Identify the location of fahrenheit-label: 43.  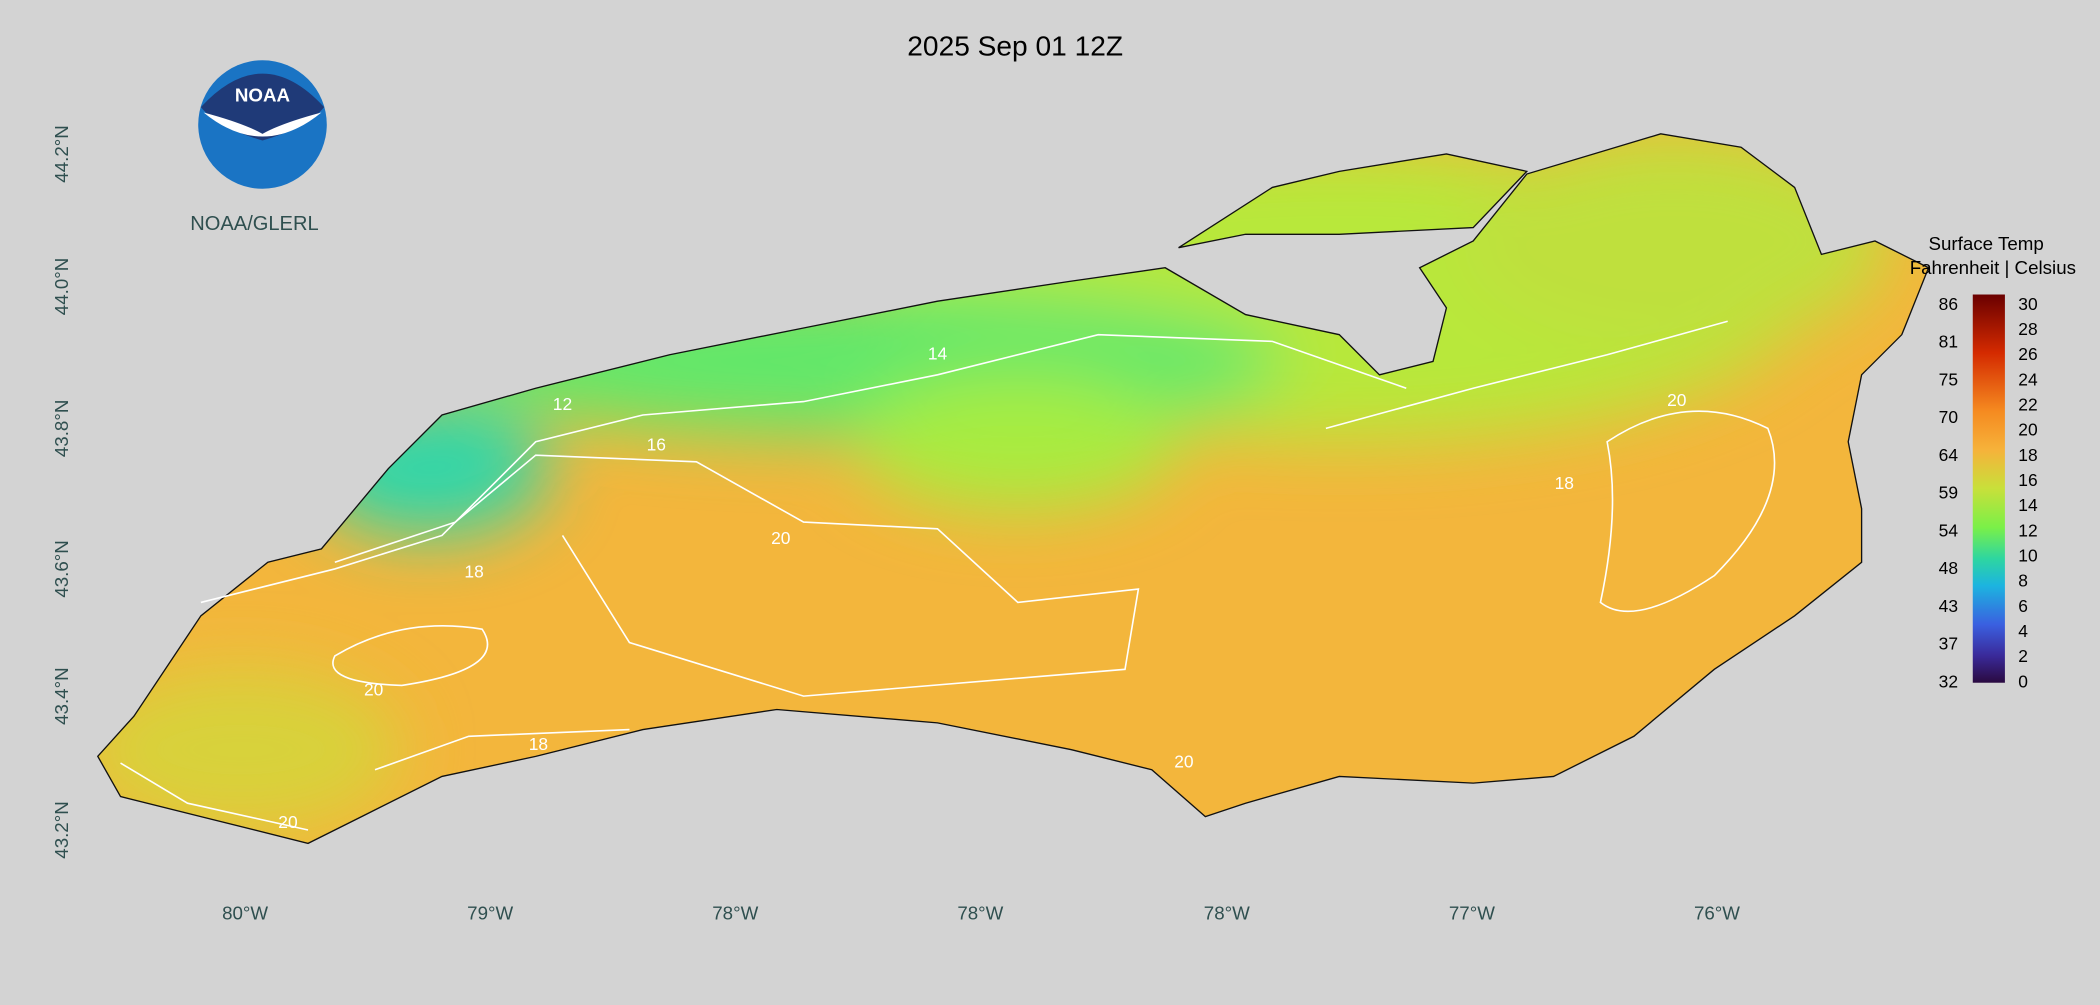
(1948, 606).